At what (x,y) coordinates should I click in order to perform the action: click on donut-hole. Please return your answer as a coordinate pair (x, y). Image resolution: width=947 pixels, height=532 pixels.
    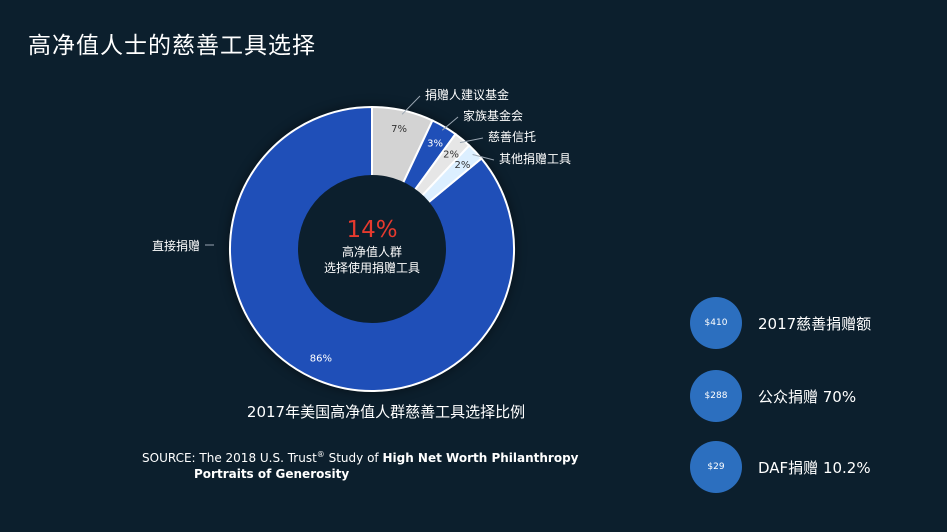
    Looking at the image, I should click on (372, 249).